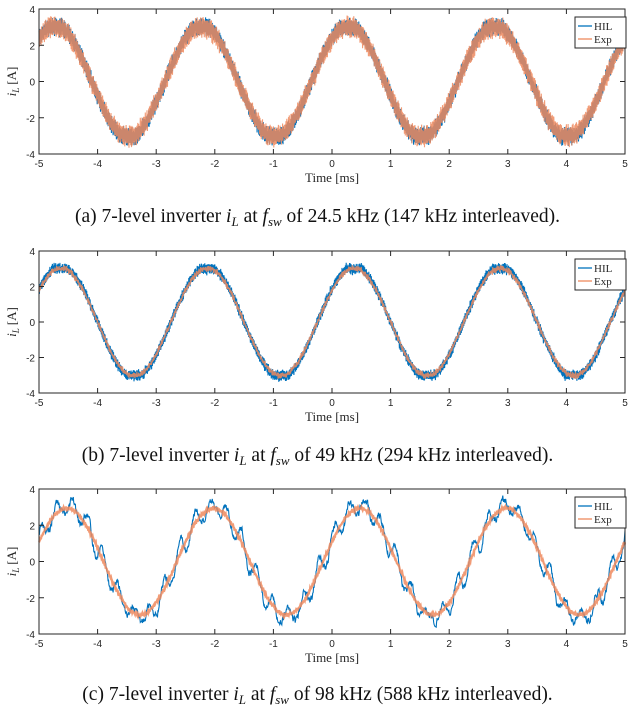 The width and height of the screenshot is (635, 712). I want to click on caption-prefix: (b) 7-level inverter, so click(157, 455).